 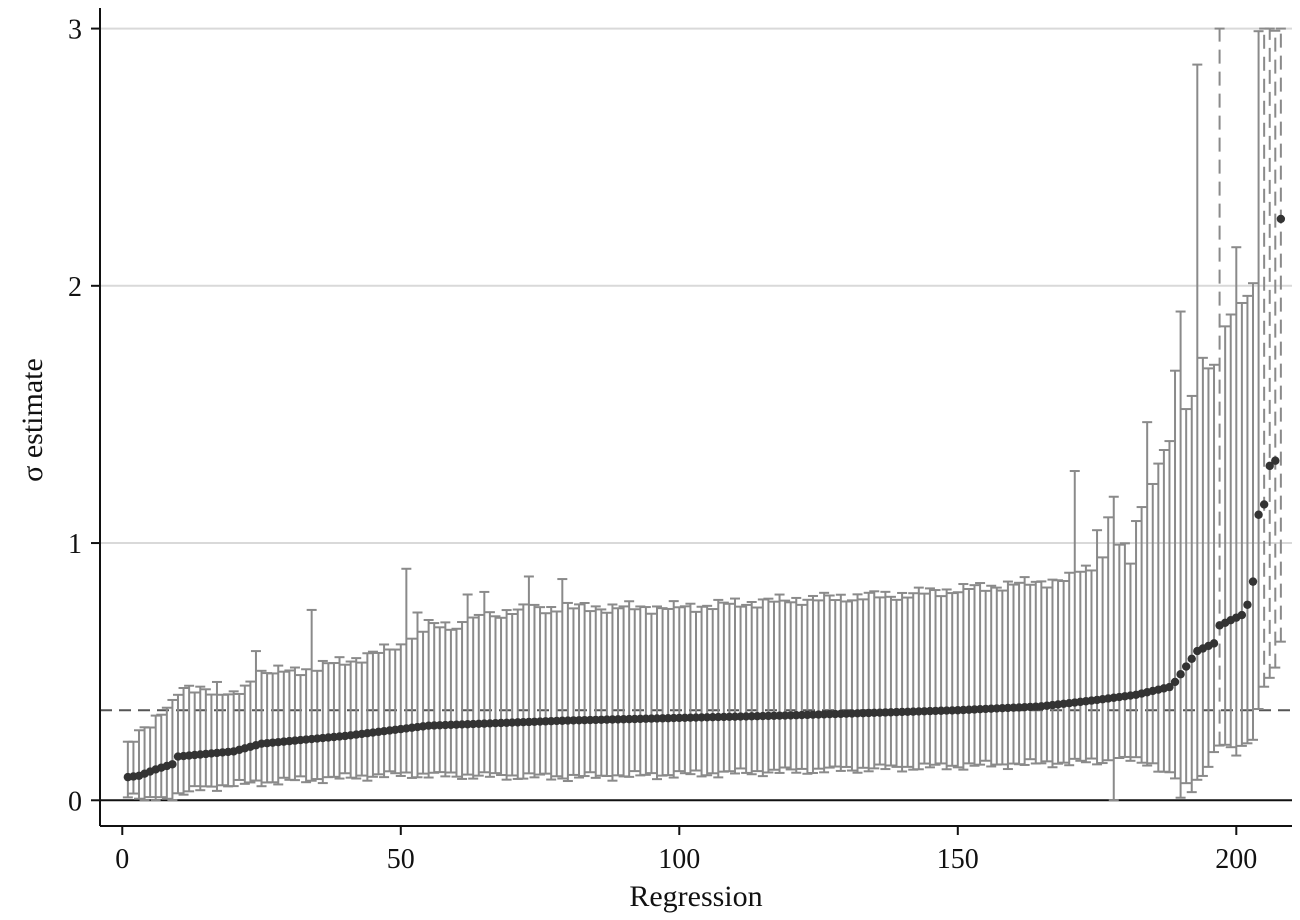 What do you see at coordinates (958, 859) in the screenshot?
I see `x-tick-label-150: 150` at bounding box center [958, 859].